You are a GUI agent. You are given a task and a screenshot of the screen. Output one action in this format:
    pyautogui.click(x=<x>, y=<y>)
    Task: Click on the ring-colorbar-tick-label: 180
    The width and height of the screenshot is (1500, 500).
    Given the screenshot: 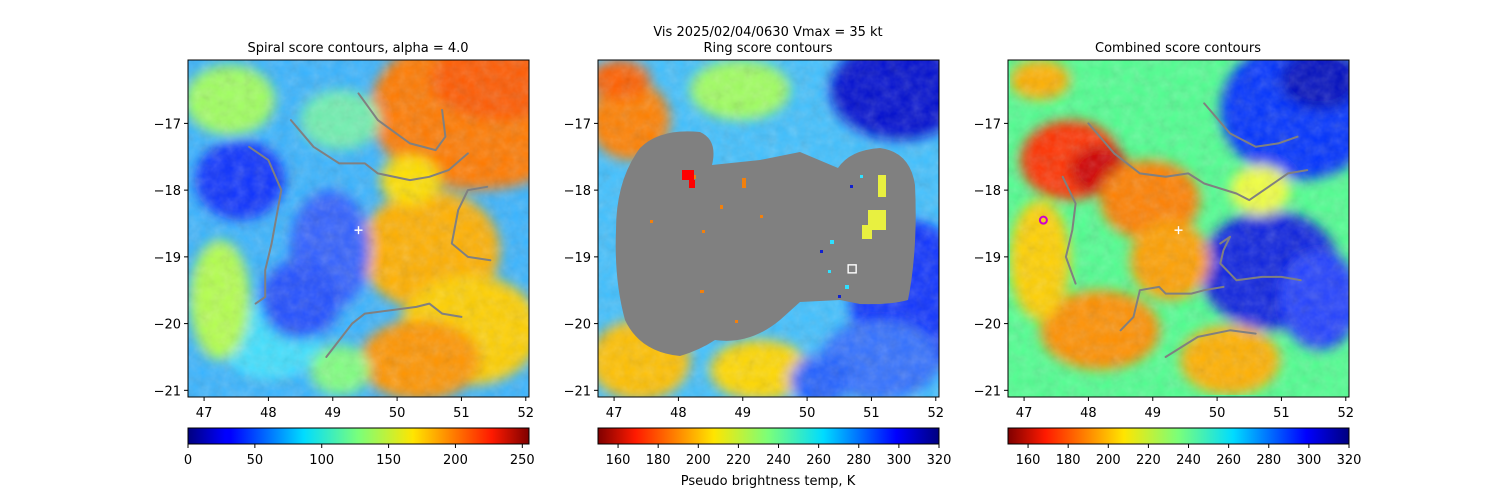 What is the action you would take?
    pyautogui.click(x=658, y=460)
    